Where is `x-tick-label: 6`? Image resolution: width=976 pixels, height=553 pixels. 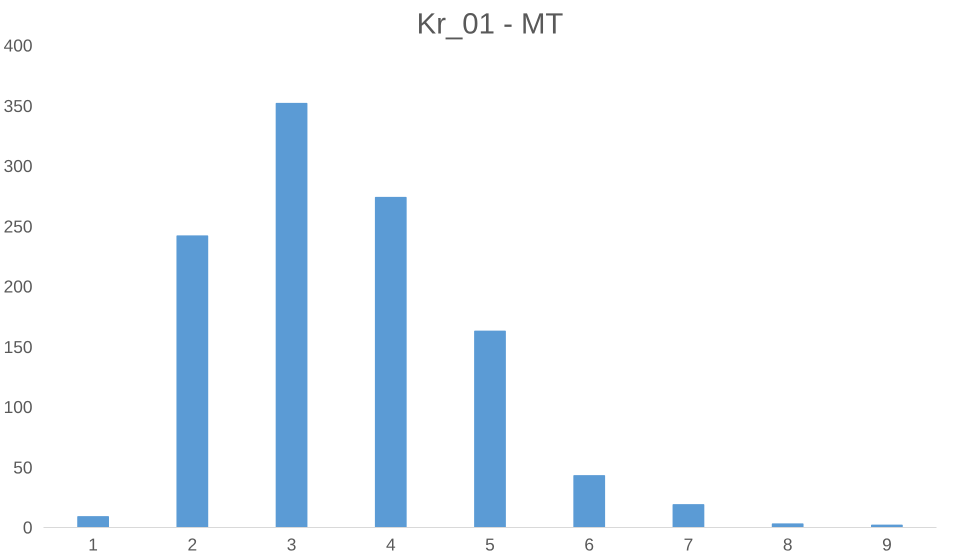 x-tick-label: 6 is located at coordinates (589, 543).